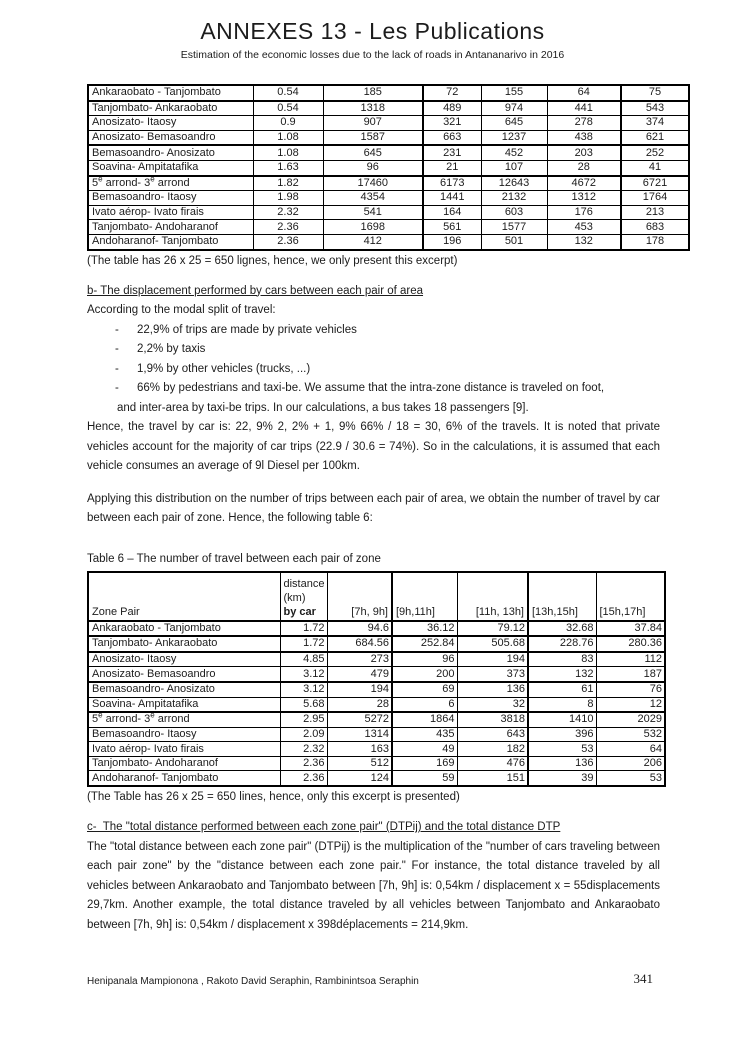 The height and width of the screenshot is (1053, 745). I want to click on value-cell: 36.12, so click(424, 629).